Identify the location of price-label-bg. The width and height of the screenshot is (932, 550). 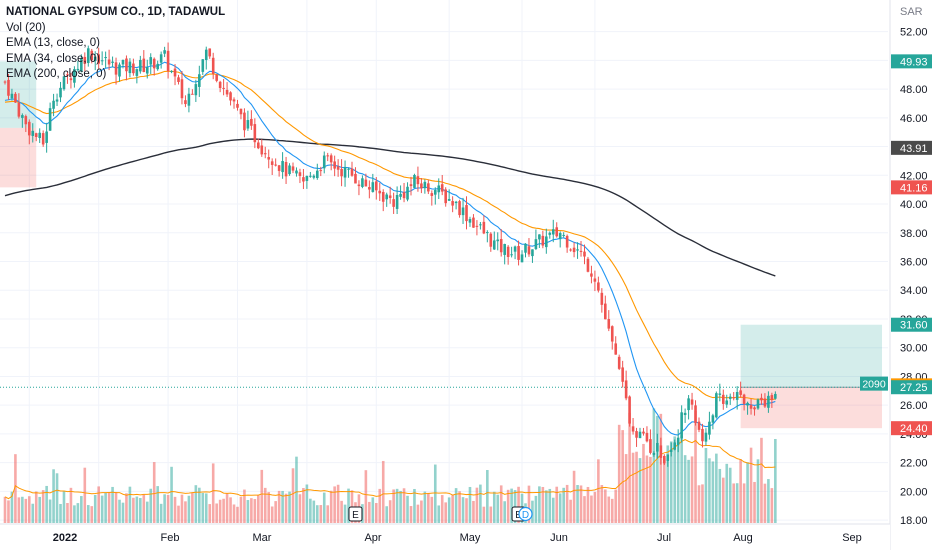
(911, 324).